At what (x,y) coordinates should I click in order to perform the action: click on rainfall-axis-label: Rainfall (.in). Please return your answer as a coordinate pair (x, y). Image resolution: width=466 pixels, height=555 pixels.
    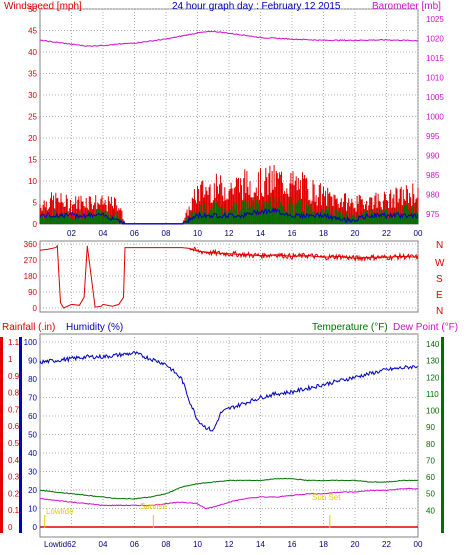
    Looking at the image, I should click on (28, 327).